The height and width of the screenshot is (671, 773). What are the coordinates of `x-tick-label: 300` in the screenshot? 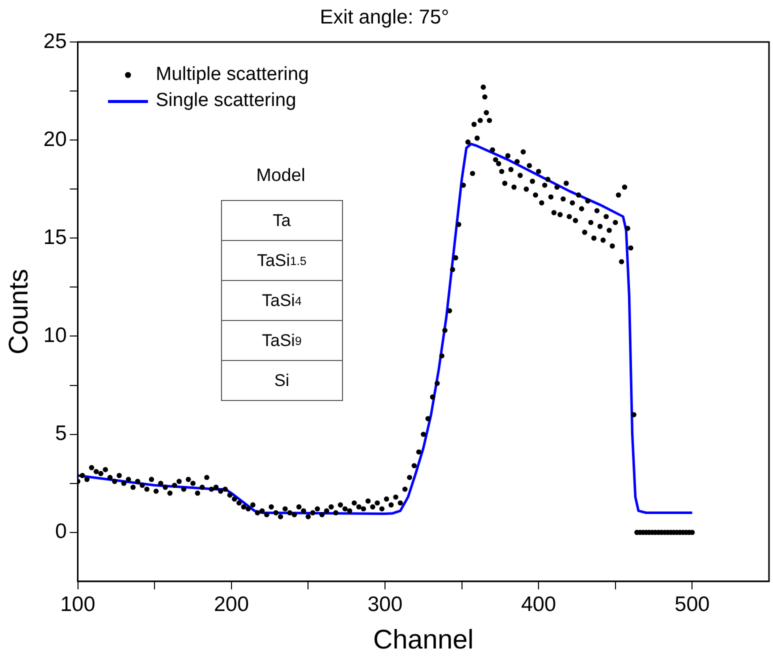 It's located at (384, 604).